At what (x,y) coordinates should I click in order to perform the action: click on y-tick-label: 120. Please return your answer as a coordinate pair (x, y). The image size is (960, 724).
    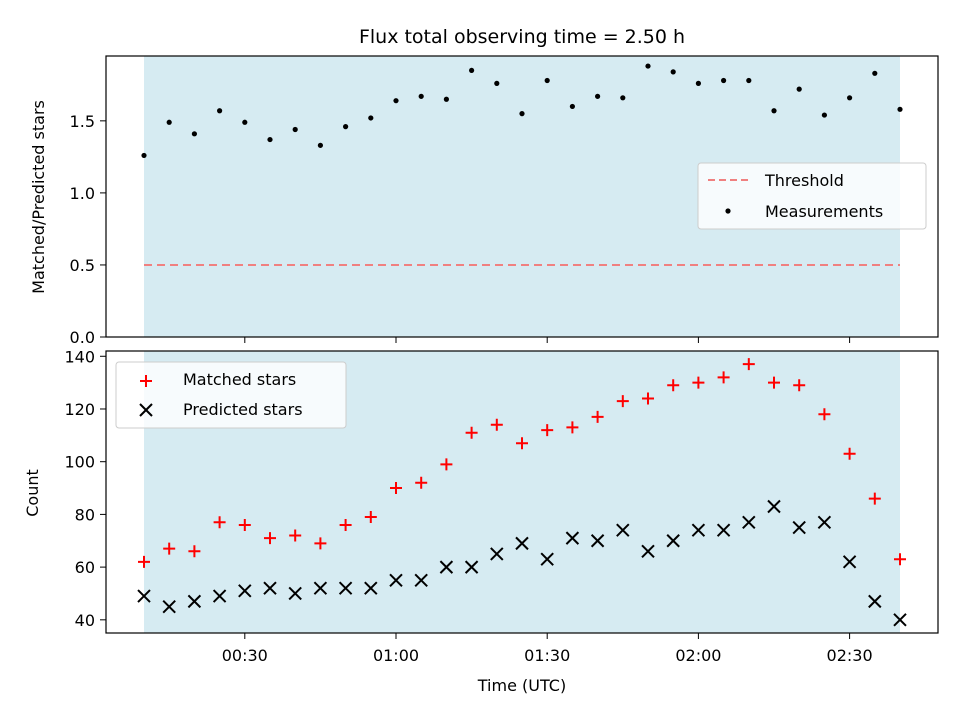
    Looking at the image, I should click on (79, 409).